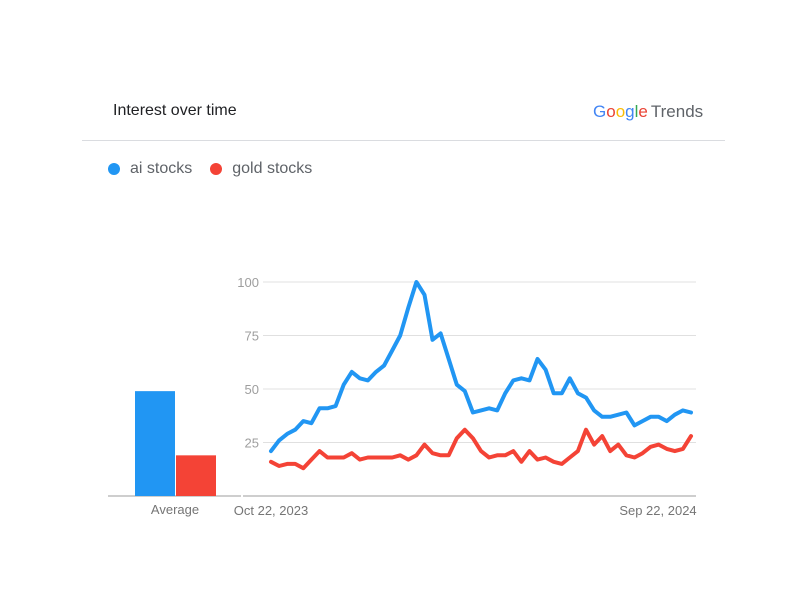 The height and width of the screenshot is (600, 800). I want to click on legend-item-gold-stocks: gold stocks, so click(261, 169).